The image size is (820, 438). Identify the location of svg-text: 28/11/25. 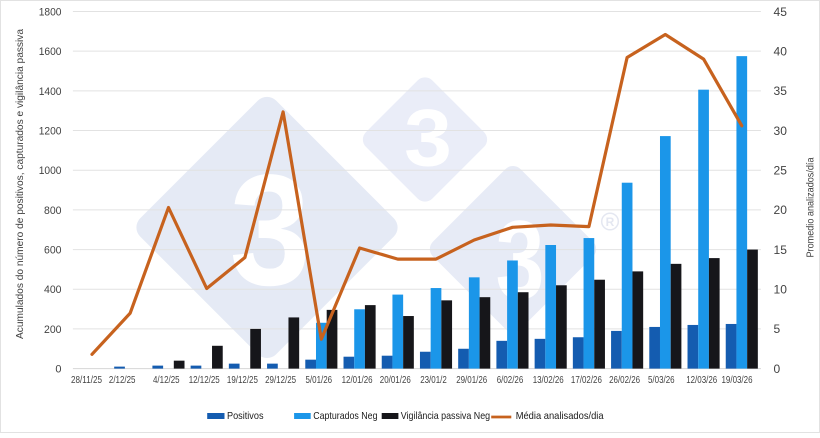
(86, 380).